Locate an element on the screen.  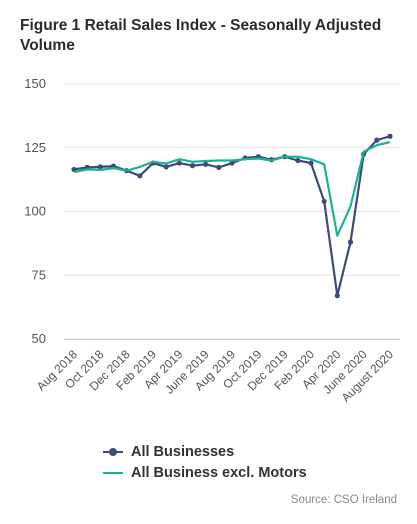
legend-swatch-series2 is located at coordinates (113, 473).